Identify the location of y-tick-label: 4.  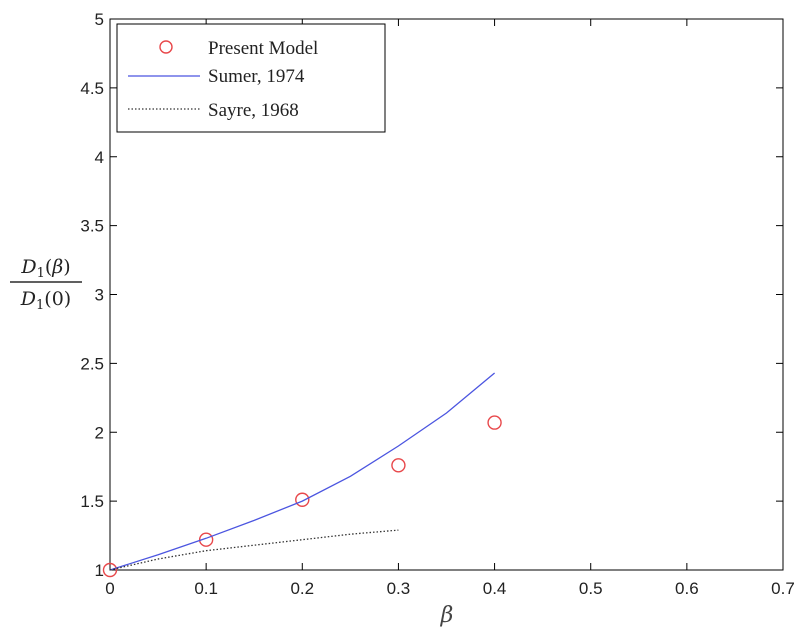
(99, 157).